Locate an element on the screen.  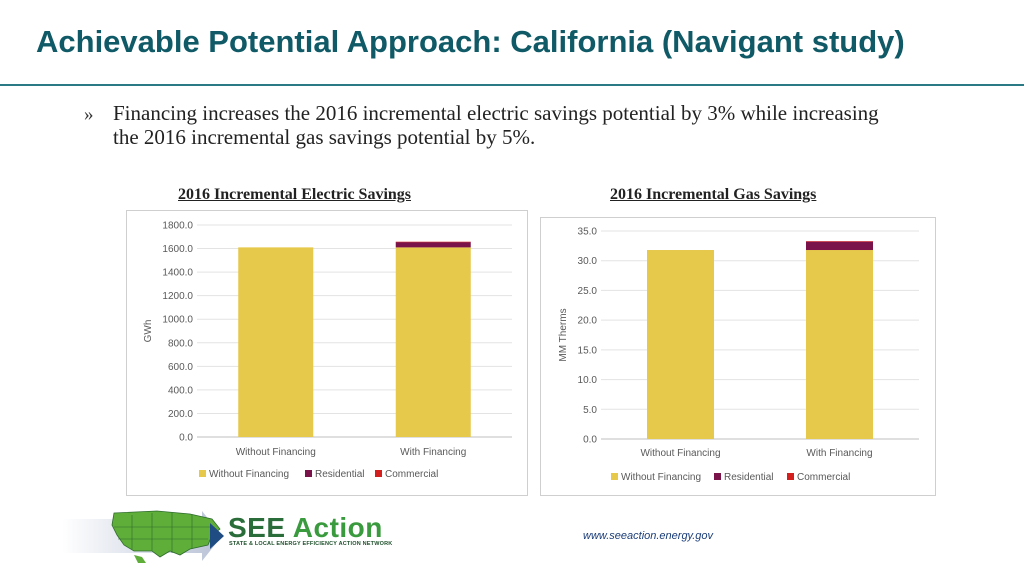
logo-wordmark: SEE Action is located at coordinates (305, 528).